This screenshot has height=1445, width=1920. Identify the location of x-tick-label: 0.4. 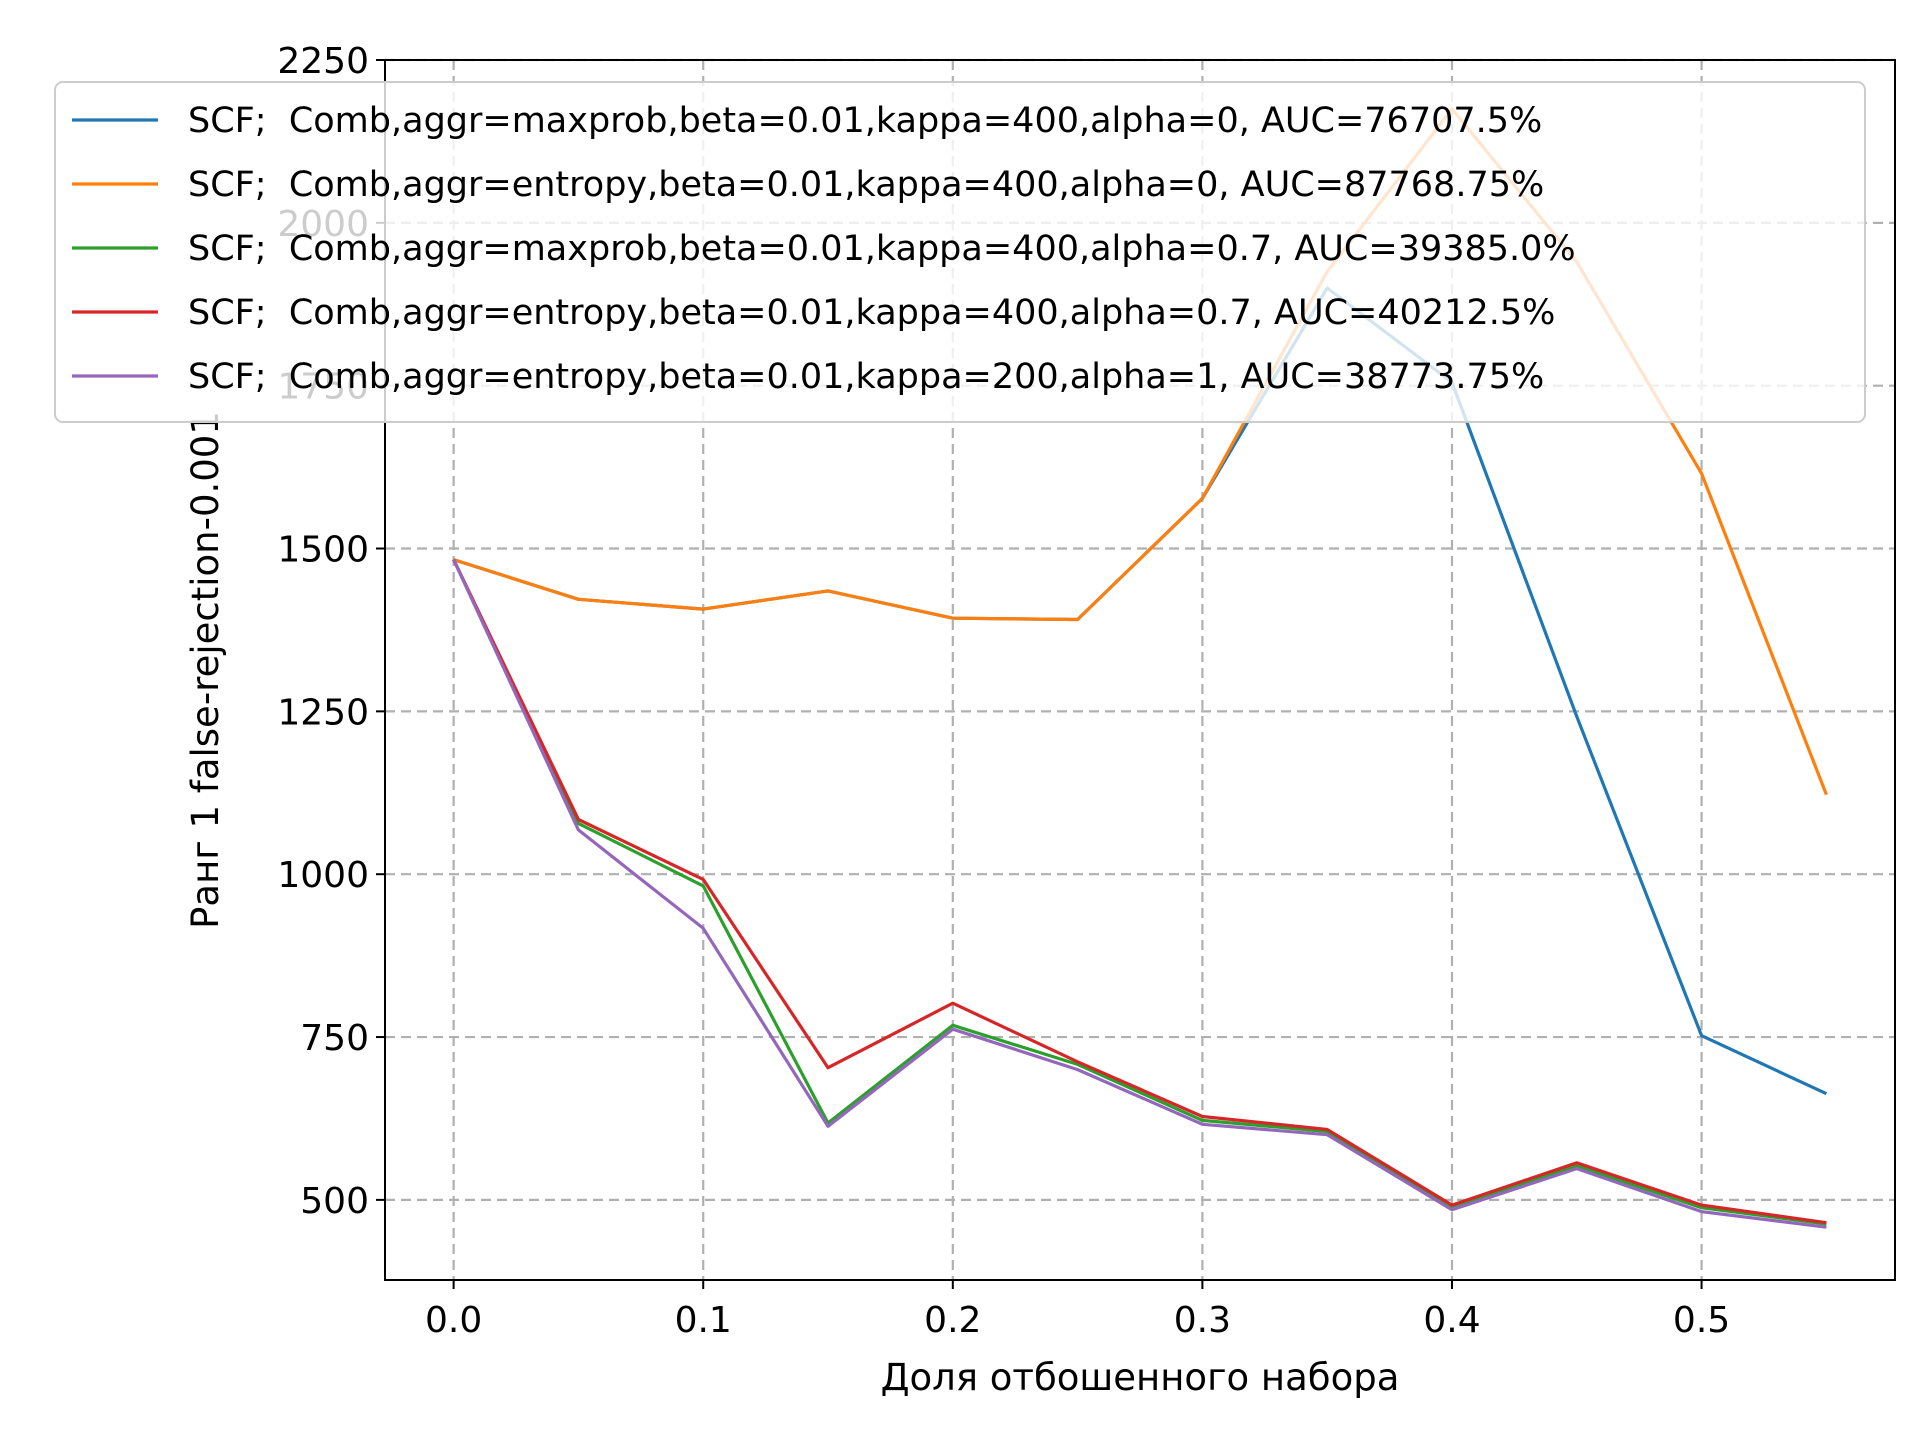
(1451, 1320).